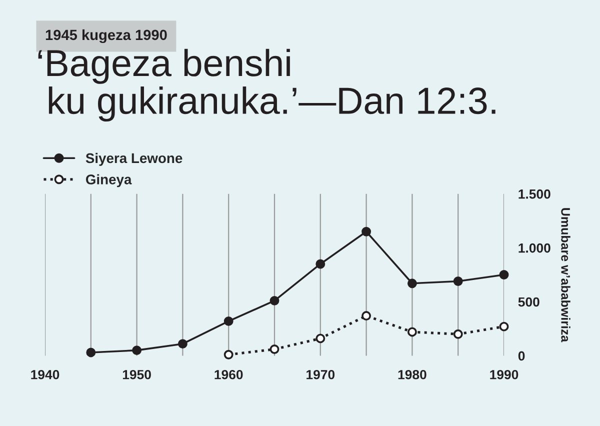 Image resolution: width=600 pixels, height=426 pixels. Describe the element at coordinates (228, 375) in the screenshot. I see `x-tick-label: 1960` at that location.